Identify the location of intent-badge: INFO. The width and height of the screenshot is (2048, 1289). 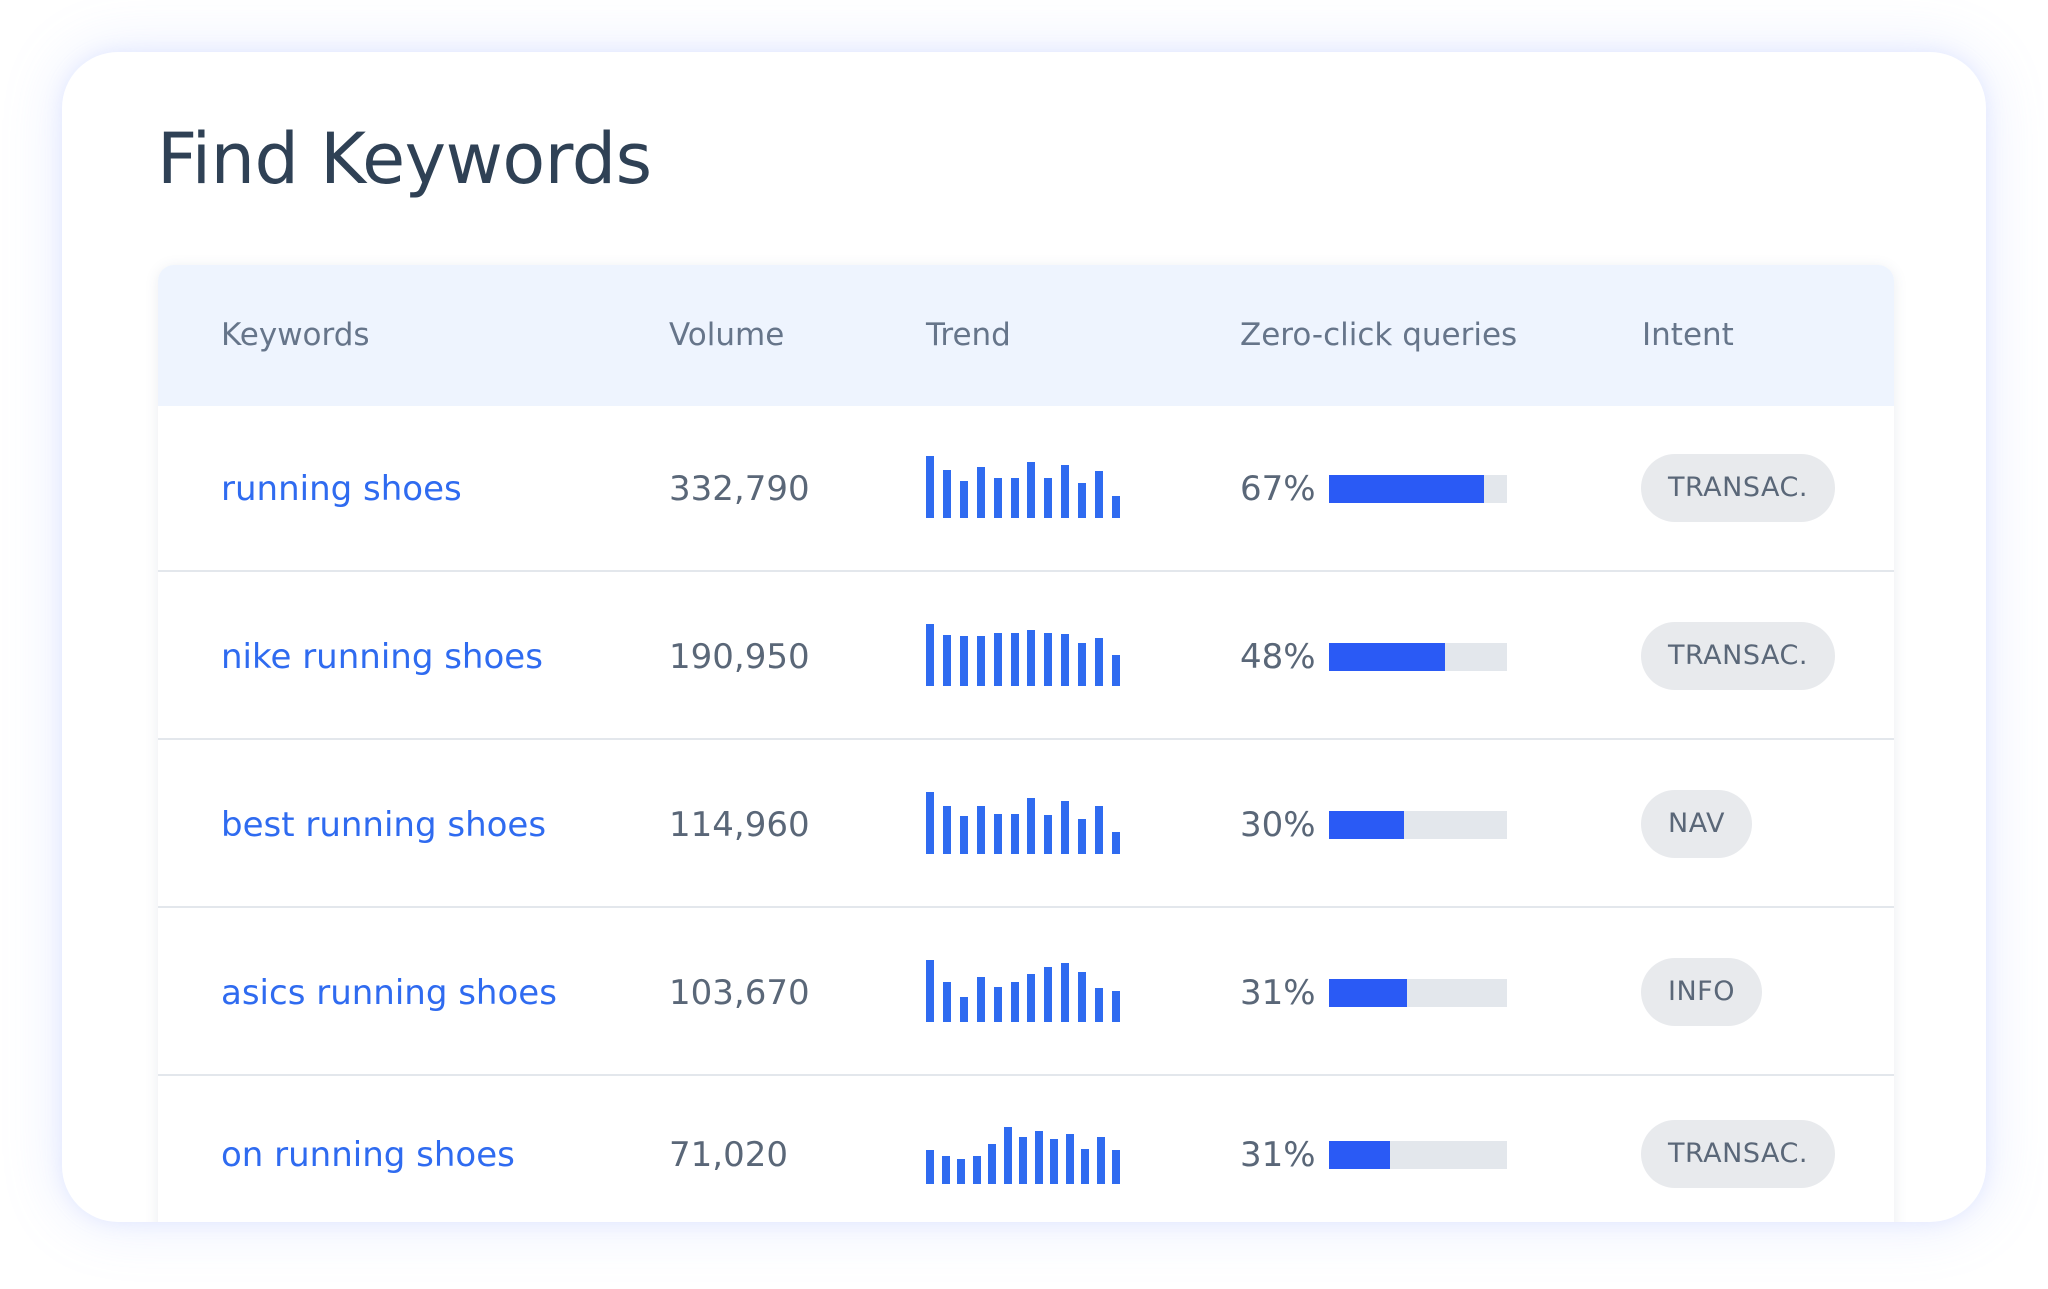
(1701, 992).